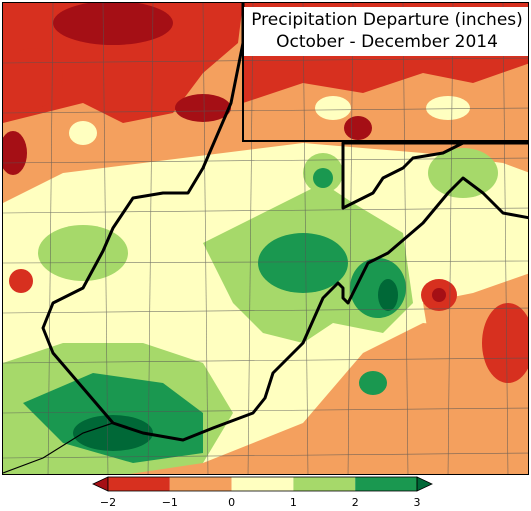  I want to click on colorbar-bins, so click(262, 484).